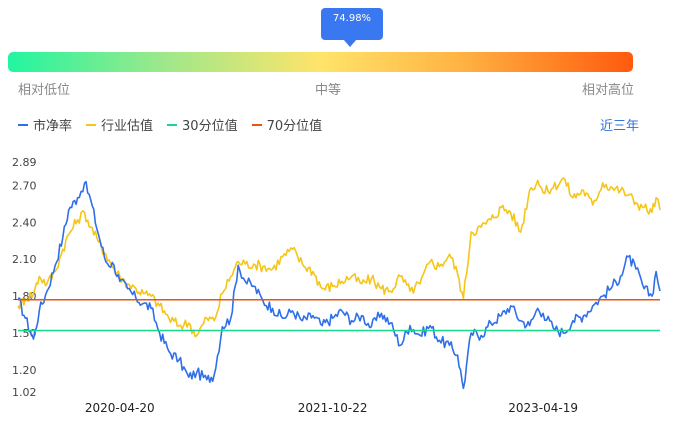 This screenshot has width=686, height=442. What do you see at coordinates (320, 62) in the screenshot?
I see `valuation-gauge-bar` at bounding box center [320, 62].